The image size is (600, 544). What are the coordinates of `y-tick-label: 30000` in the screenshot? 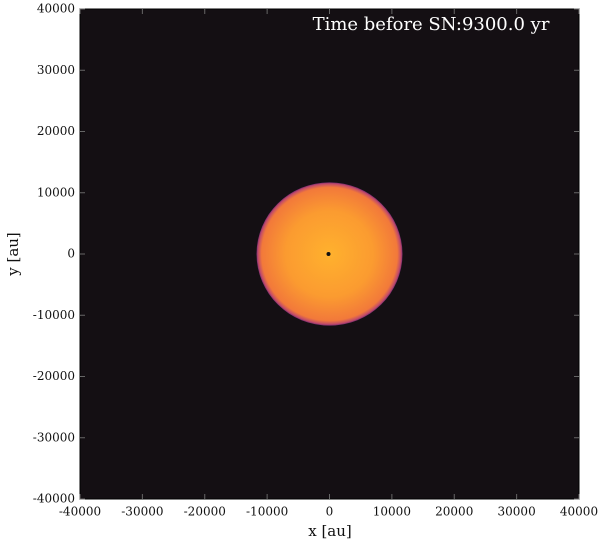 It's located at (56, 70).